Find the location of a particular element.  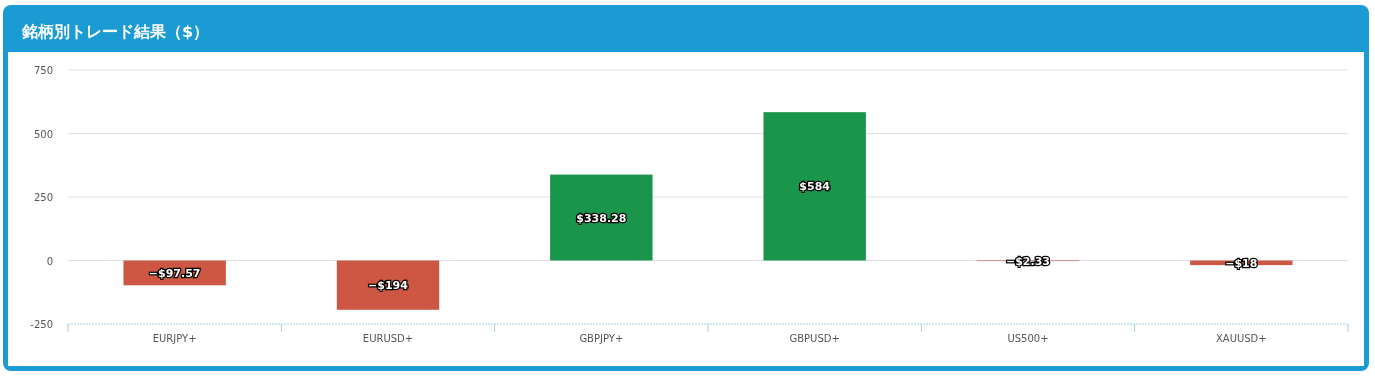

y-tick-label: 750 is located at coordinates (43, 70).